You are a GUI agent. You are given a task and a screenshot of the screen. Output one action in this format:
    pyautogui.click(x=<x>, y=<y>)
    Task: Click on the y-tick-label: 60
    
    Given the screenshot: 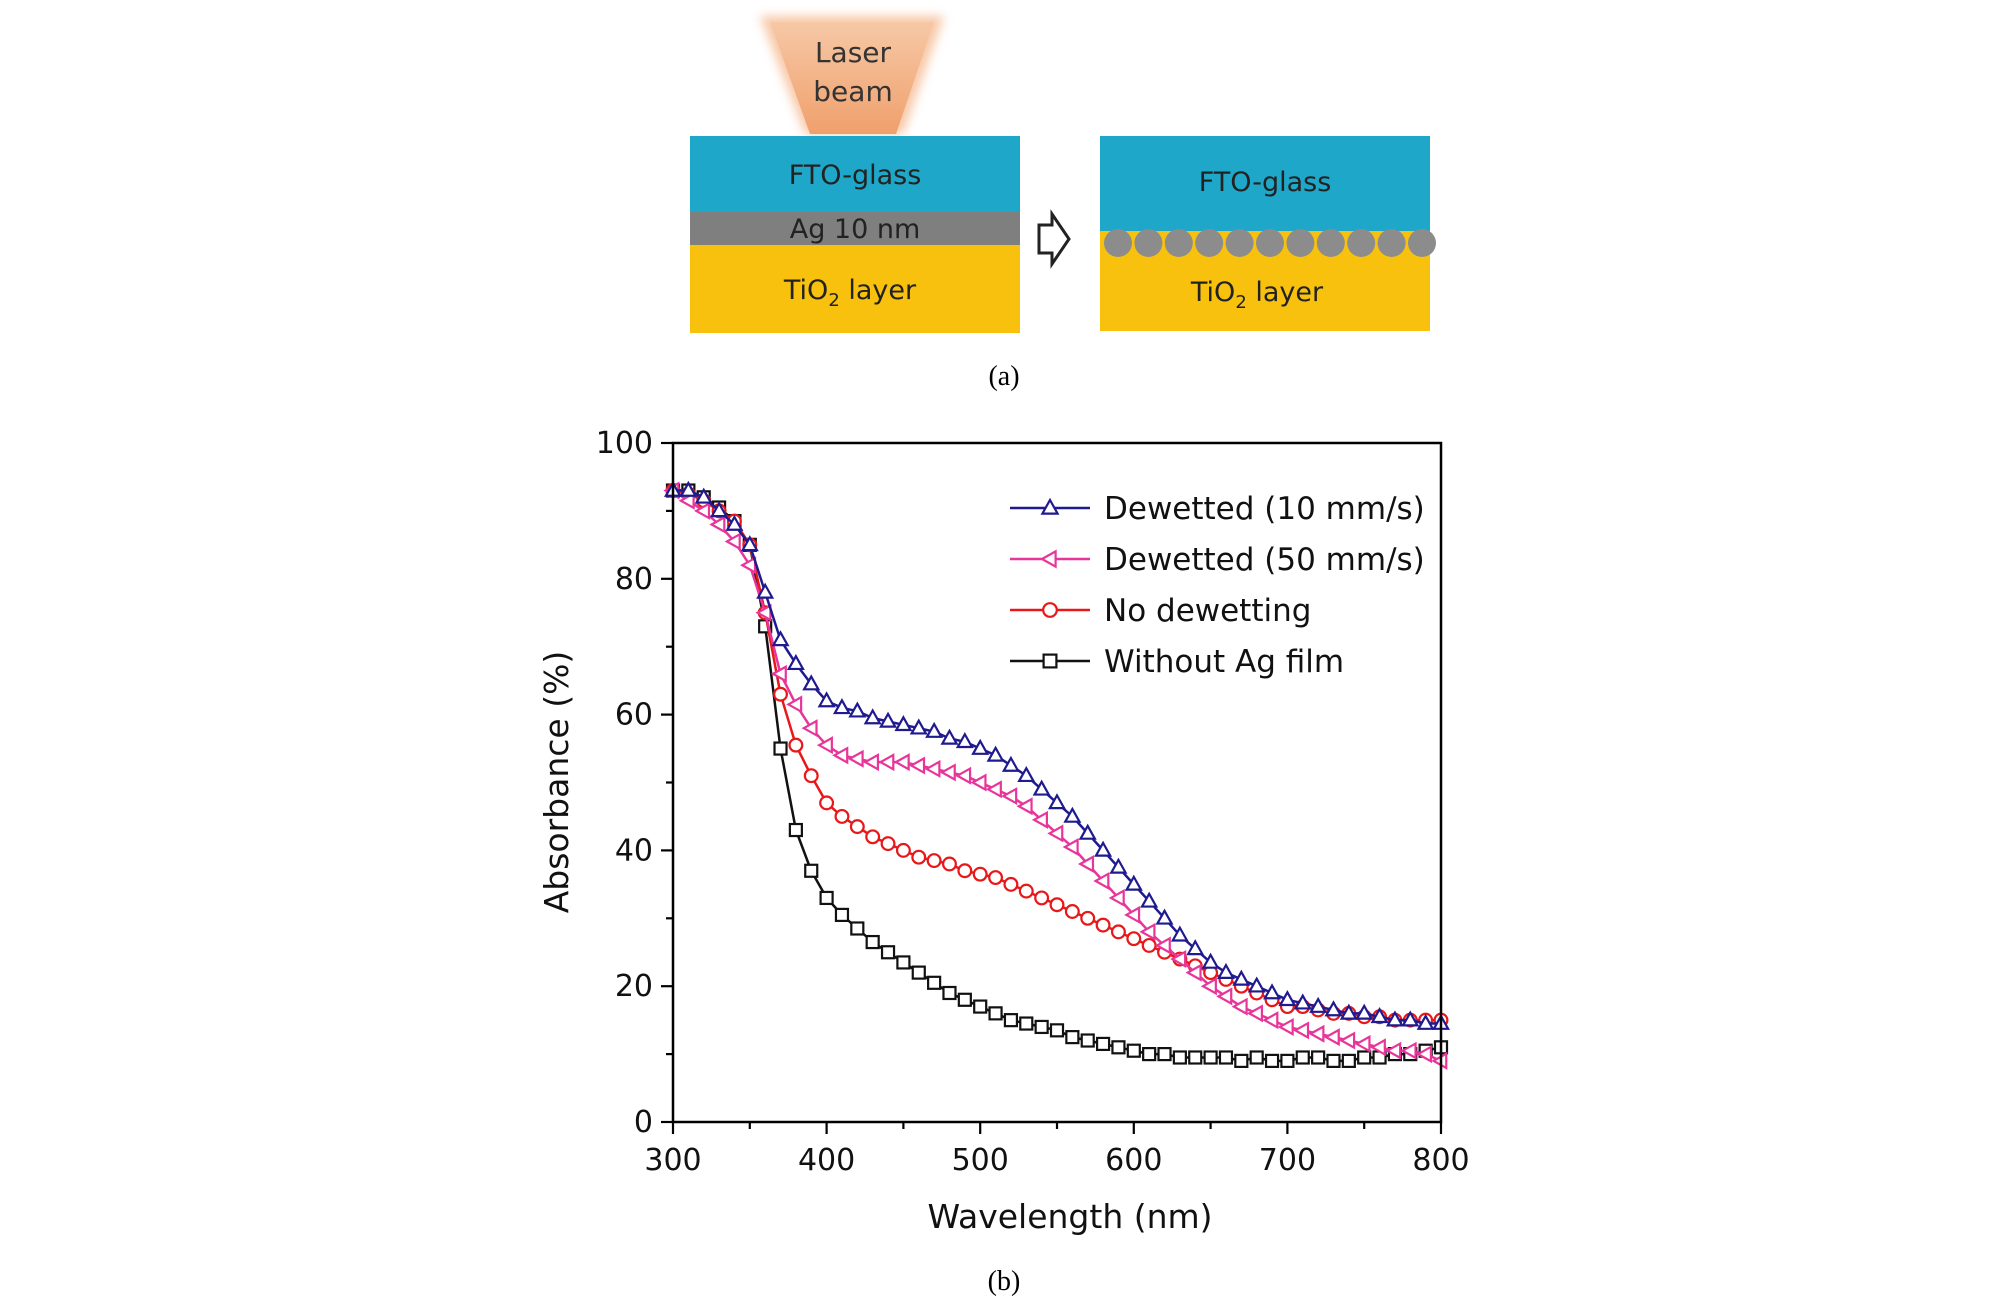 What is the action you would take?
    pyautogui.click(x=634, y=715)
    